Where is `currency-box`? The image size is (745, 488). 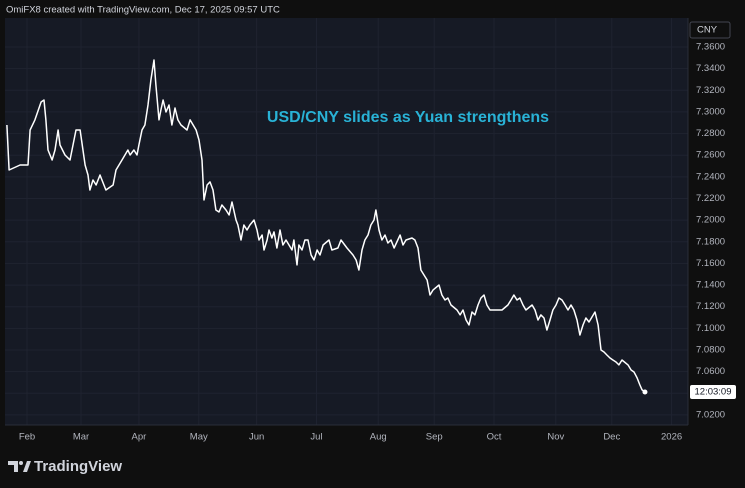
currency-box is located at coordinates (710, 30).